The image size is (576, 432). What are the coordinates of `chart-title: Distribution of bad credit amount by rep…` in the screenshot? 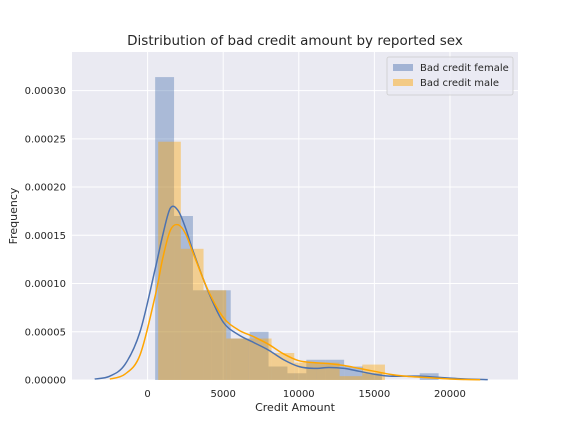 It's located at (295, 41).